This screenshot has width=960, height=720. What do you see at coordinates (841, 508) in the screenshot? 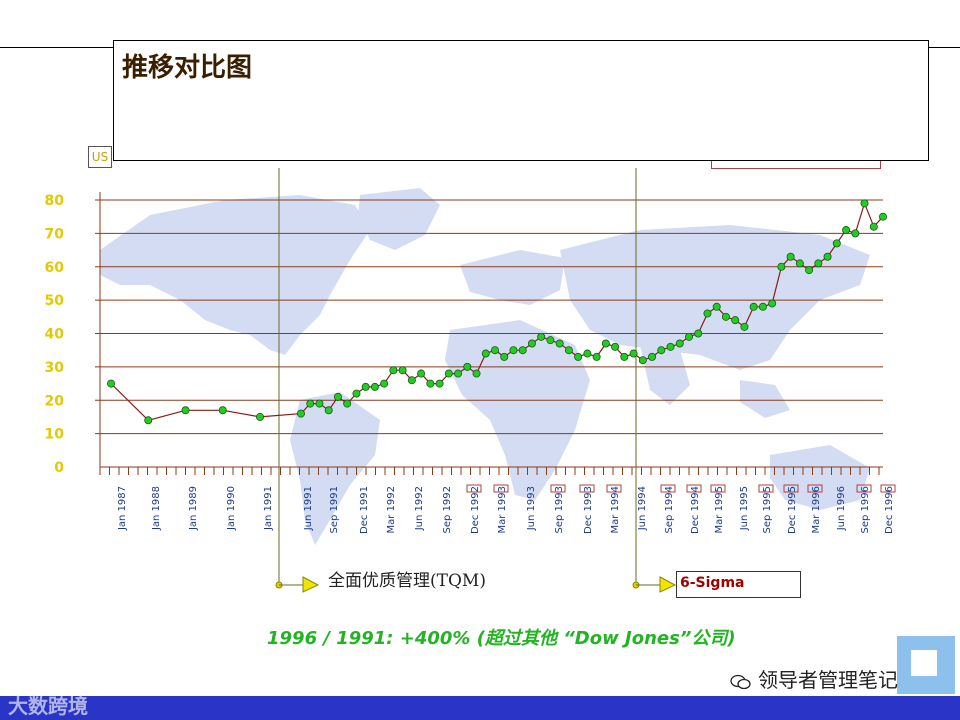
I see `x-tick-label: Jun 1996` at bounding box center [841, 508].